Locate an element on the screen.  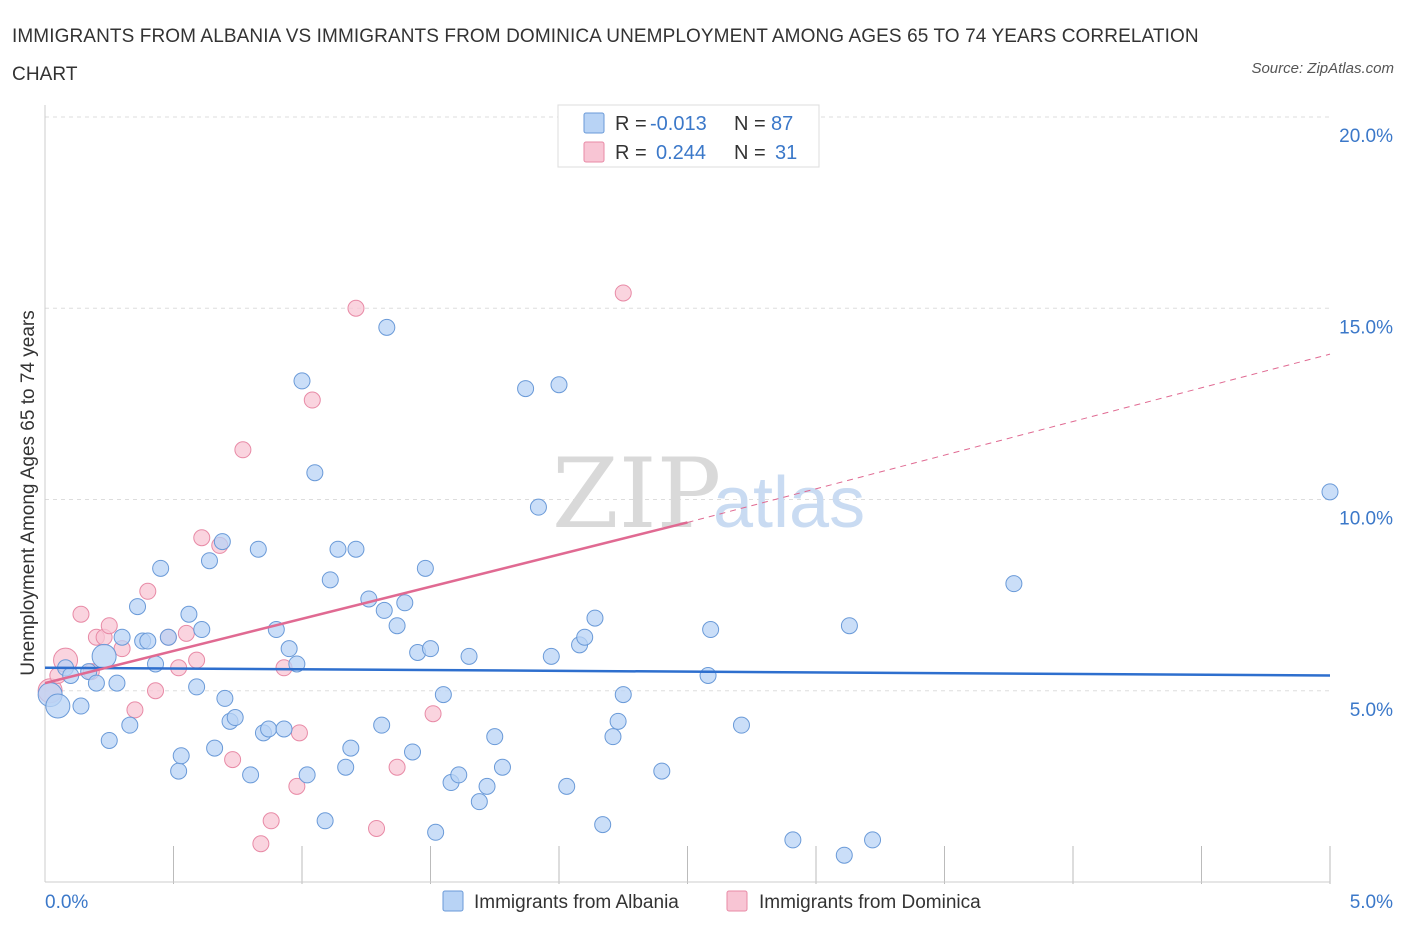
x-tick-labels: 0.0% 5.0% is located at coordinates (719, 902).